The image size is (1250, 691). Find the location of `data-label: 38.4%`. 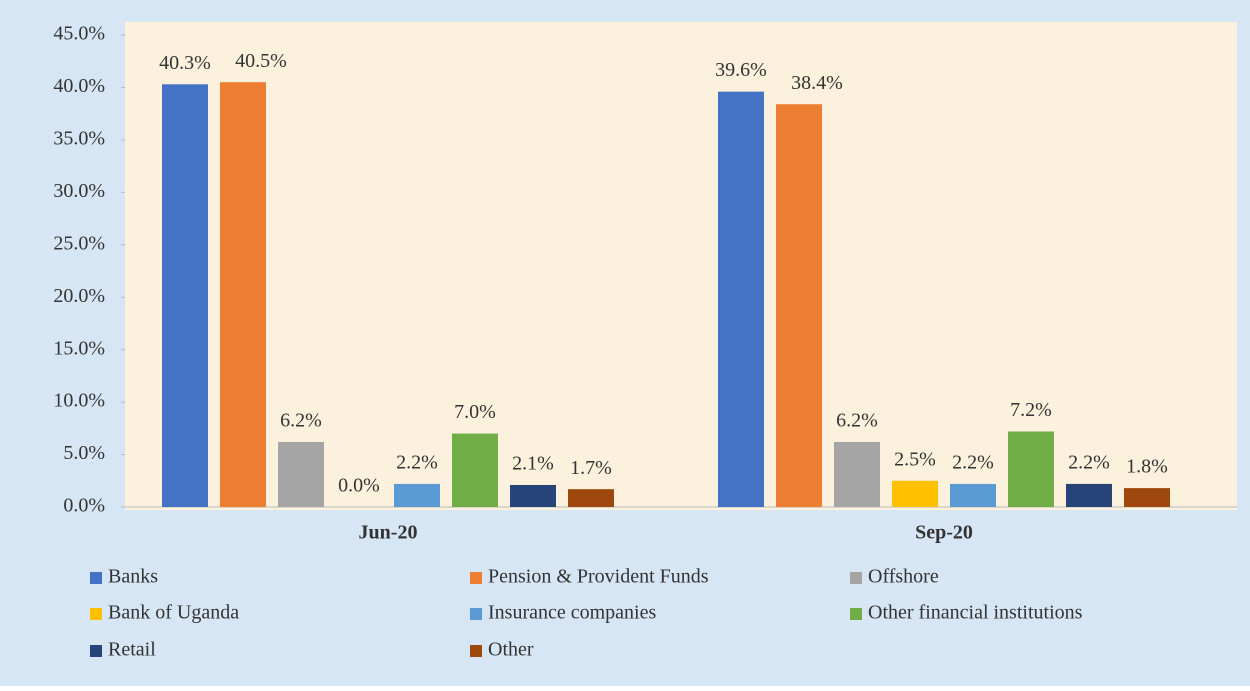

data-label: 38.4% is located at coordinates (817, 83).